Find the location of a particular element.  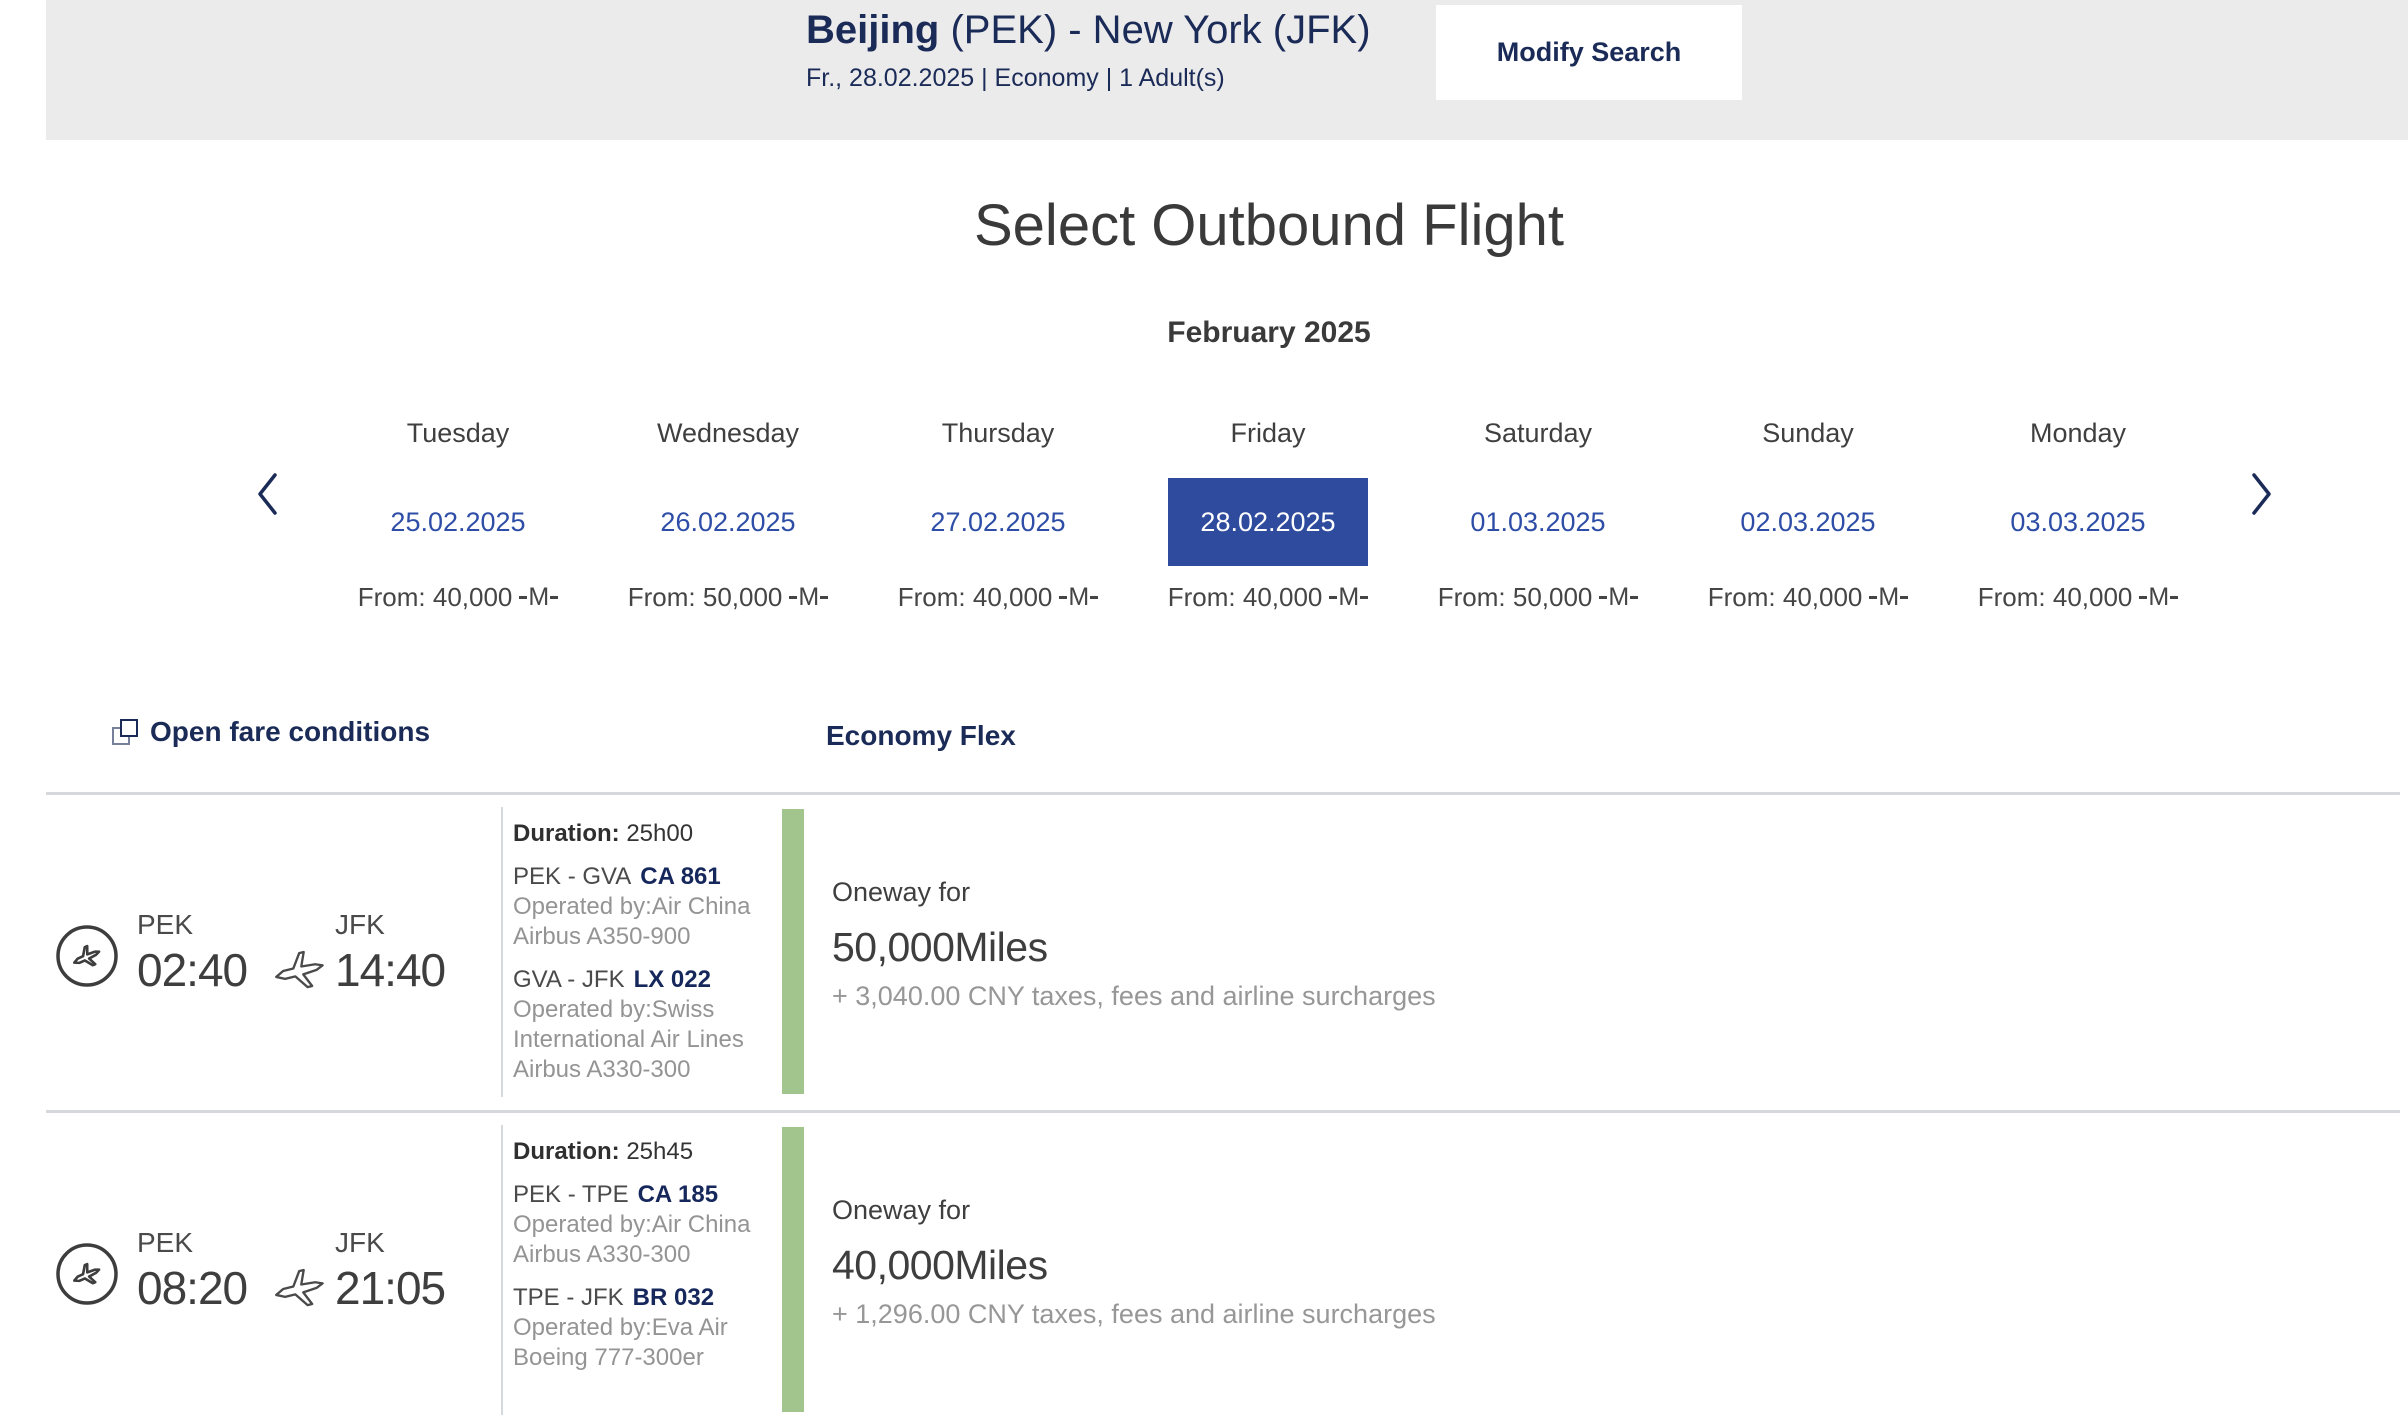

aircraft-type: Boeing 777-300er is located at coordinates (608, 1357).